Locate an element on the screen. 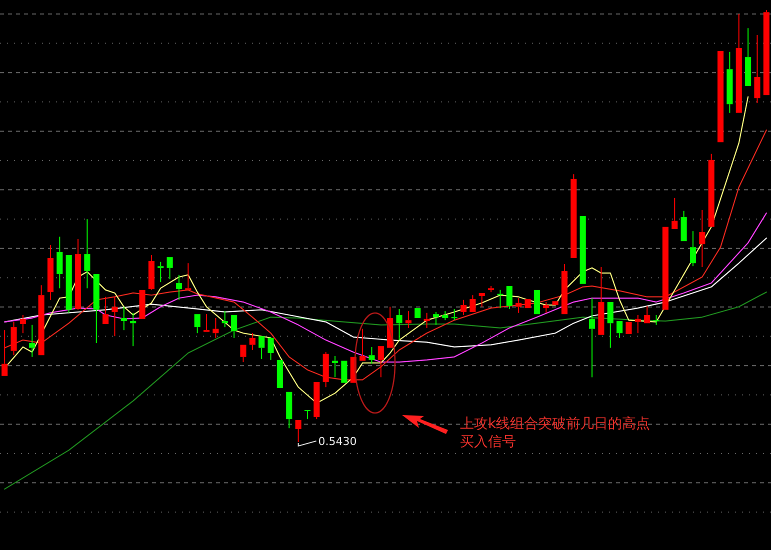 This screenshot has width=771, height=550. annotation: 0.5430 is located at coordinates (337, 441).